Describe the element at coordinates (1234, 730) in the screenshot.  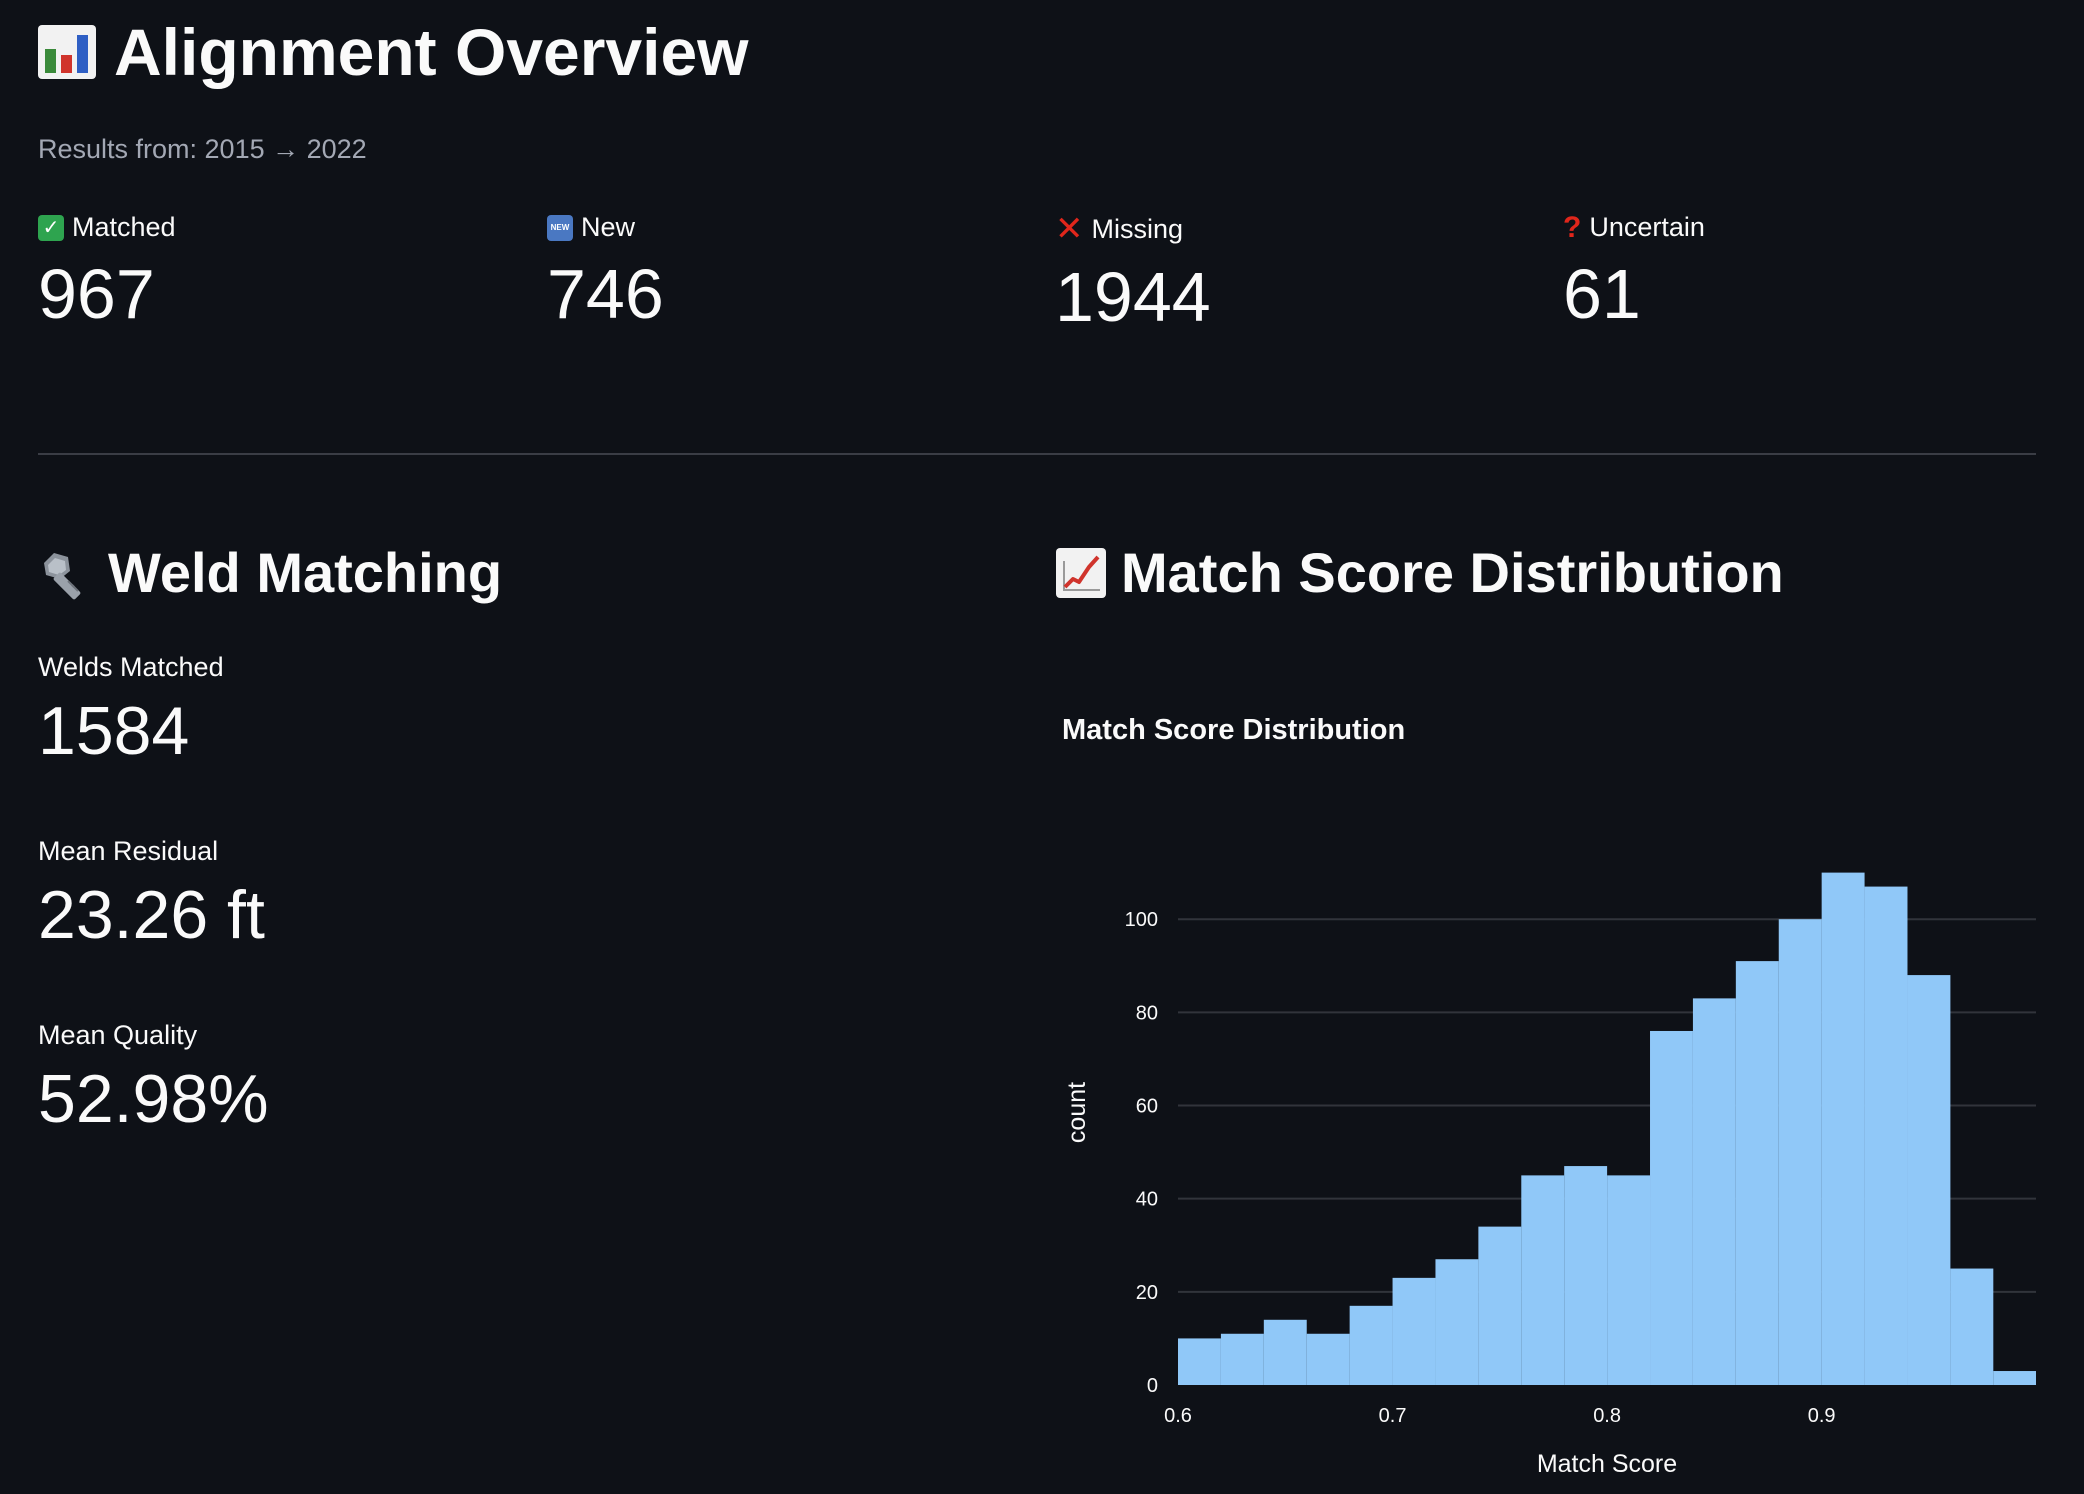
I see `chart-title: Match Score Distribution` at that location.